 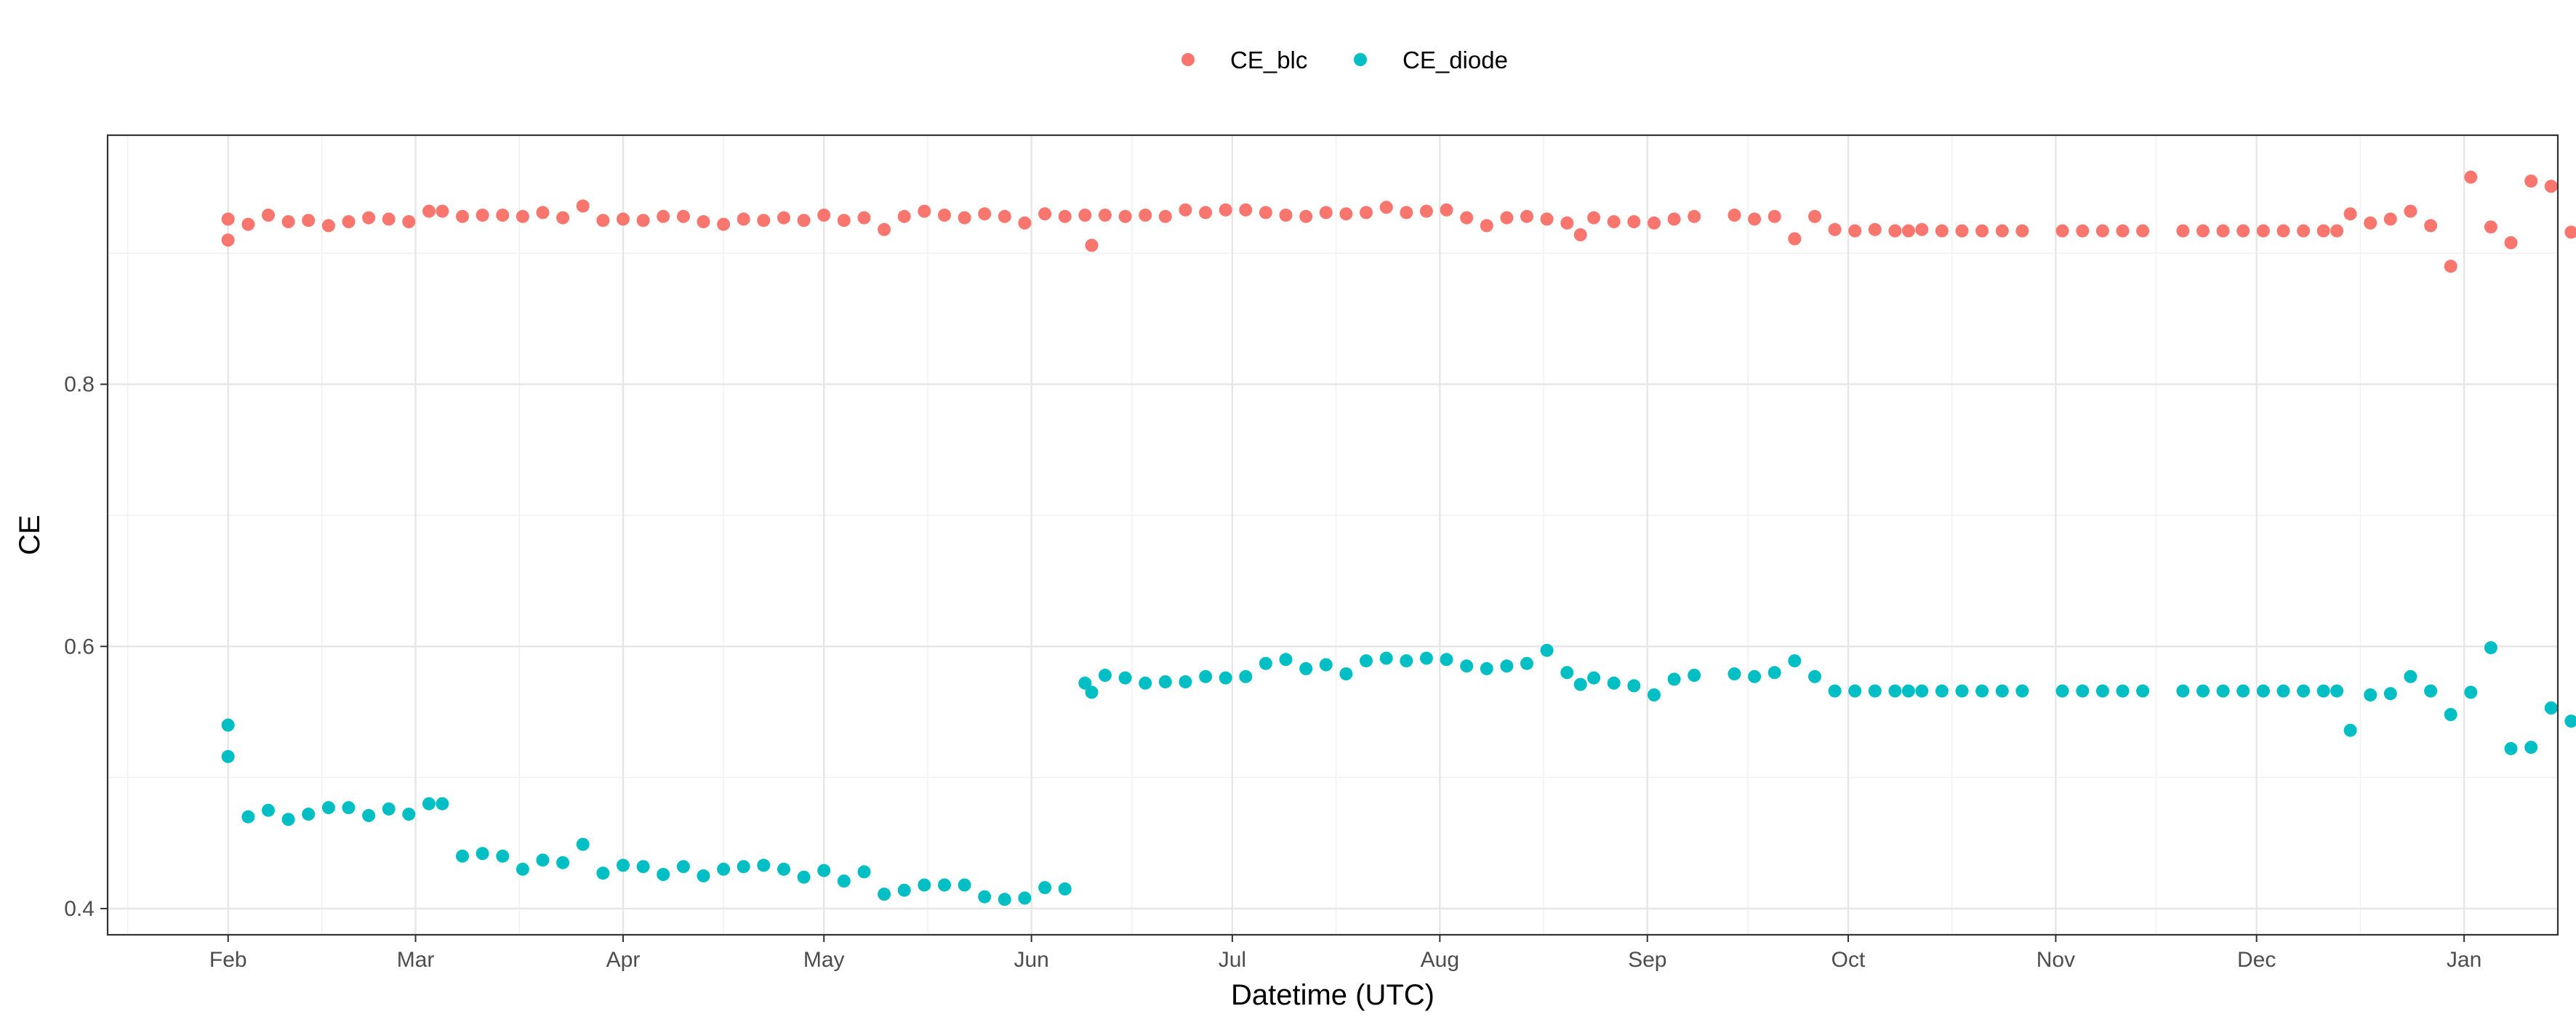 I want to click on x-tick-label: Jul, so click(x=1233, y=960).